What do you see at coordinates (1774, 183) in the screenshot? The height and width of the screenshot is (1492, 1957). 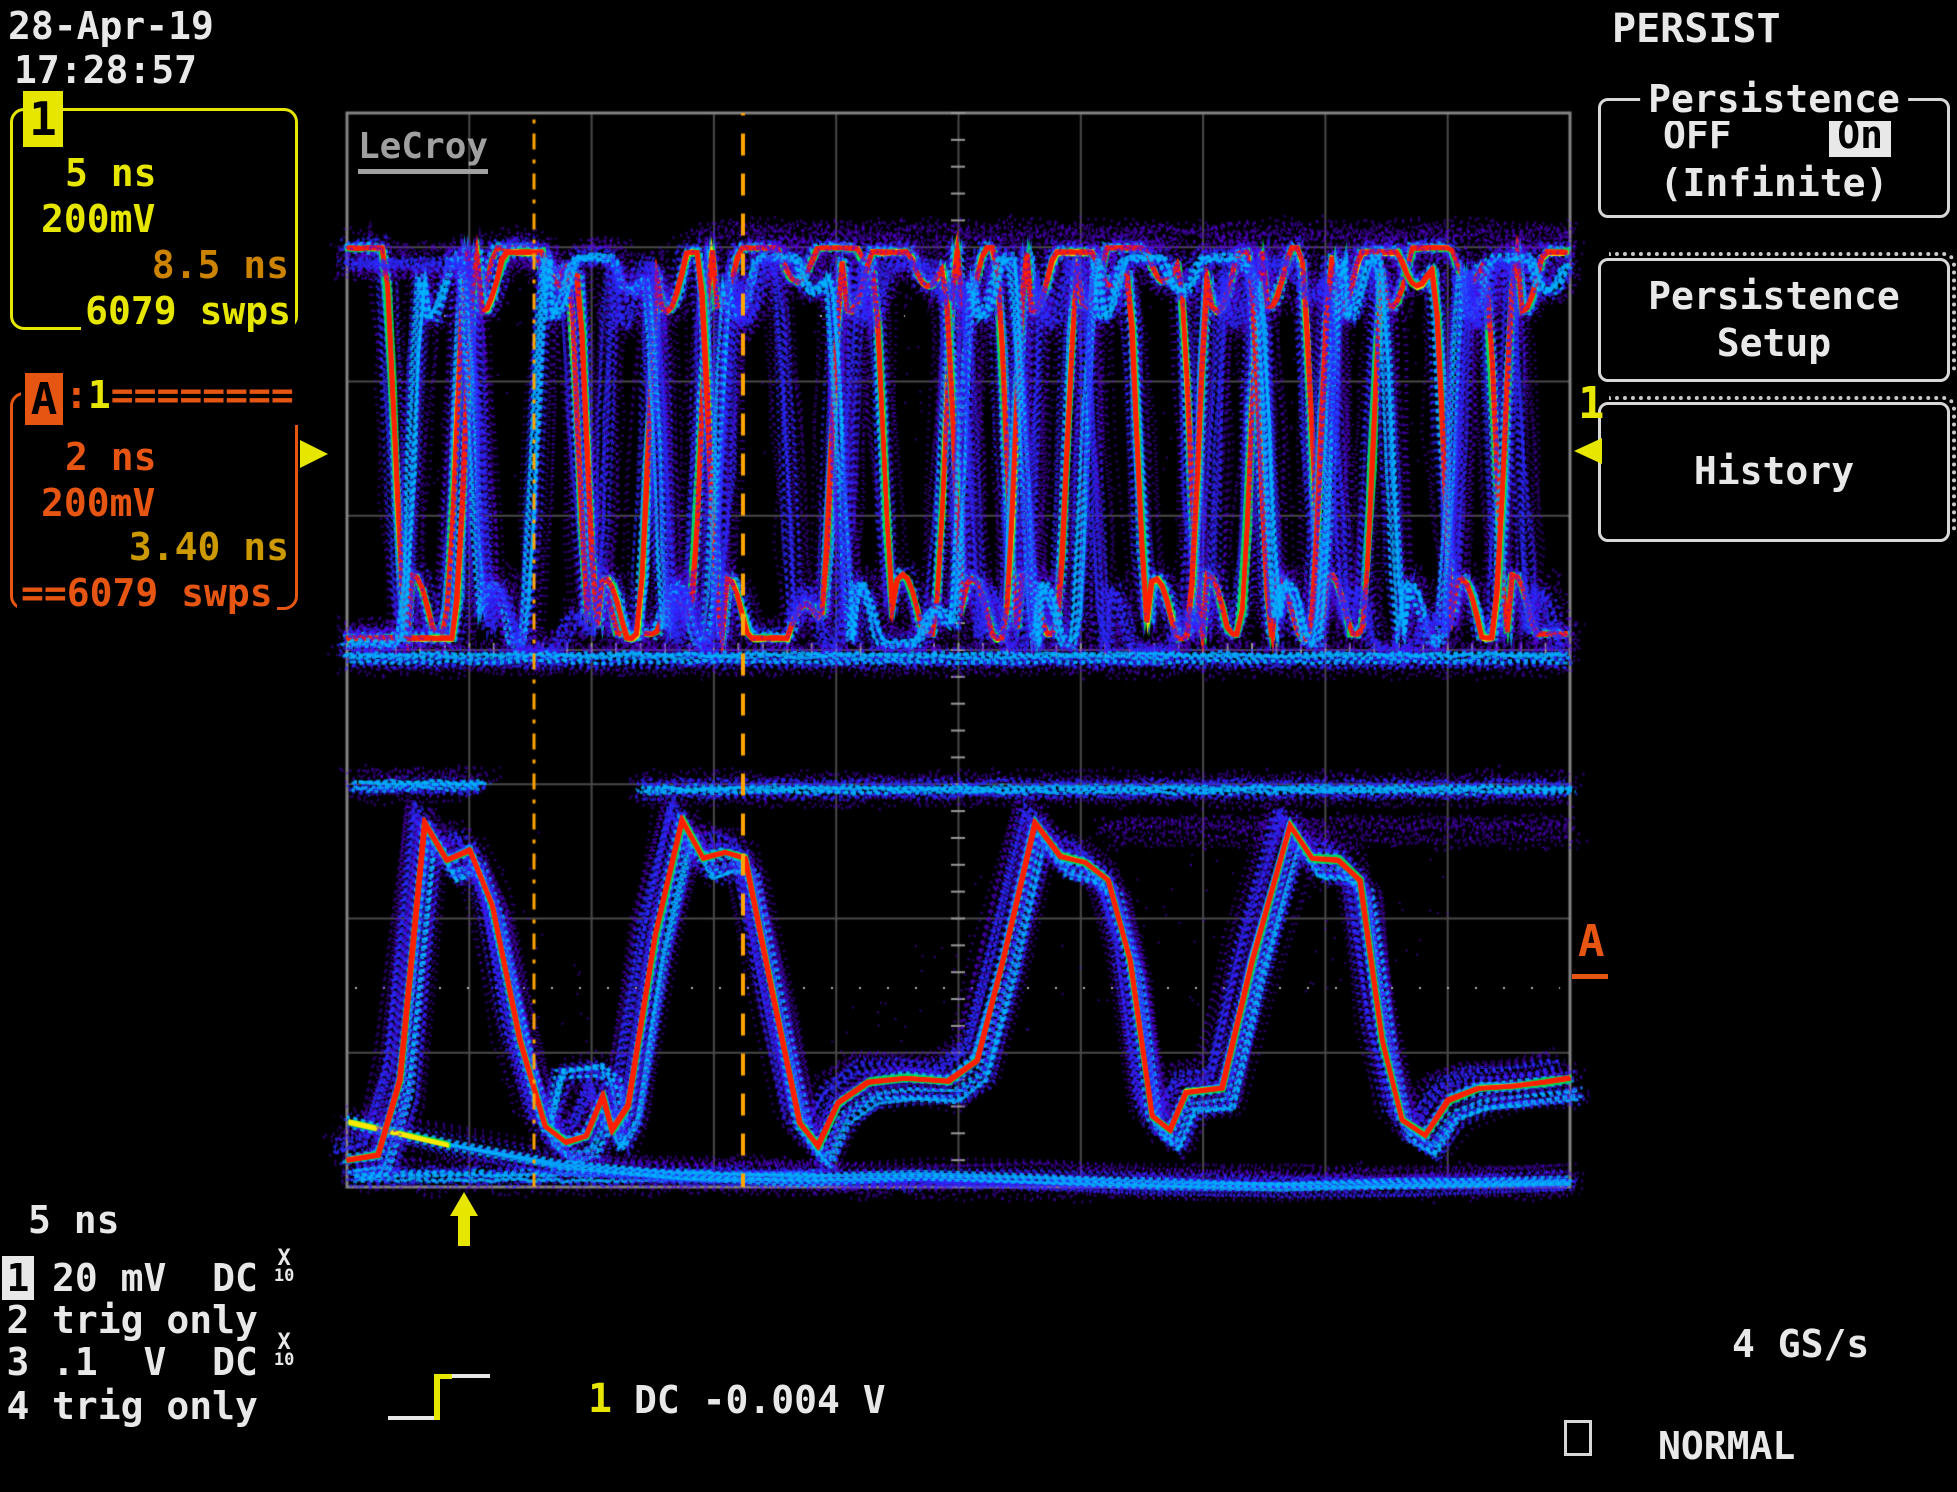 I see `persistence-mode-label: (Infinite)` at bounding box center [1774, 183].